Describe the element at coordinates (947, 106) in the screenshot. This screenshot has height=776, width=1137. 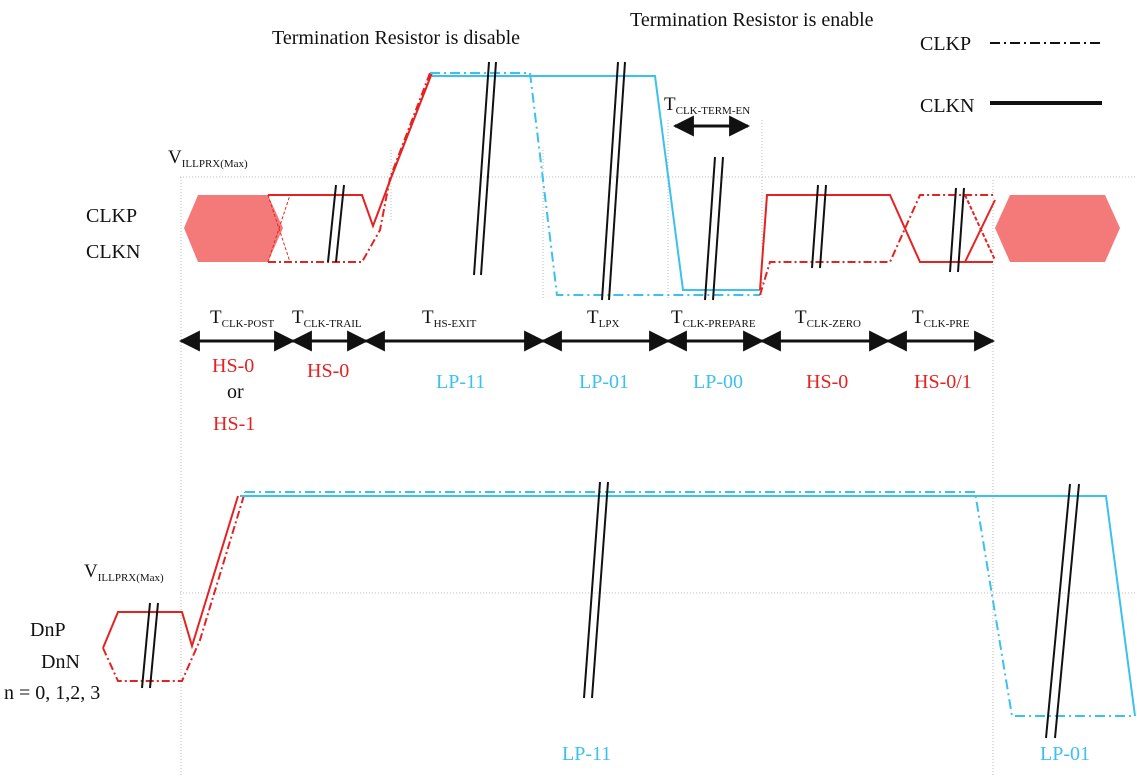
I see `legend-clkn-label: CLKN` at that location.